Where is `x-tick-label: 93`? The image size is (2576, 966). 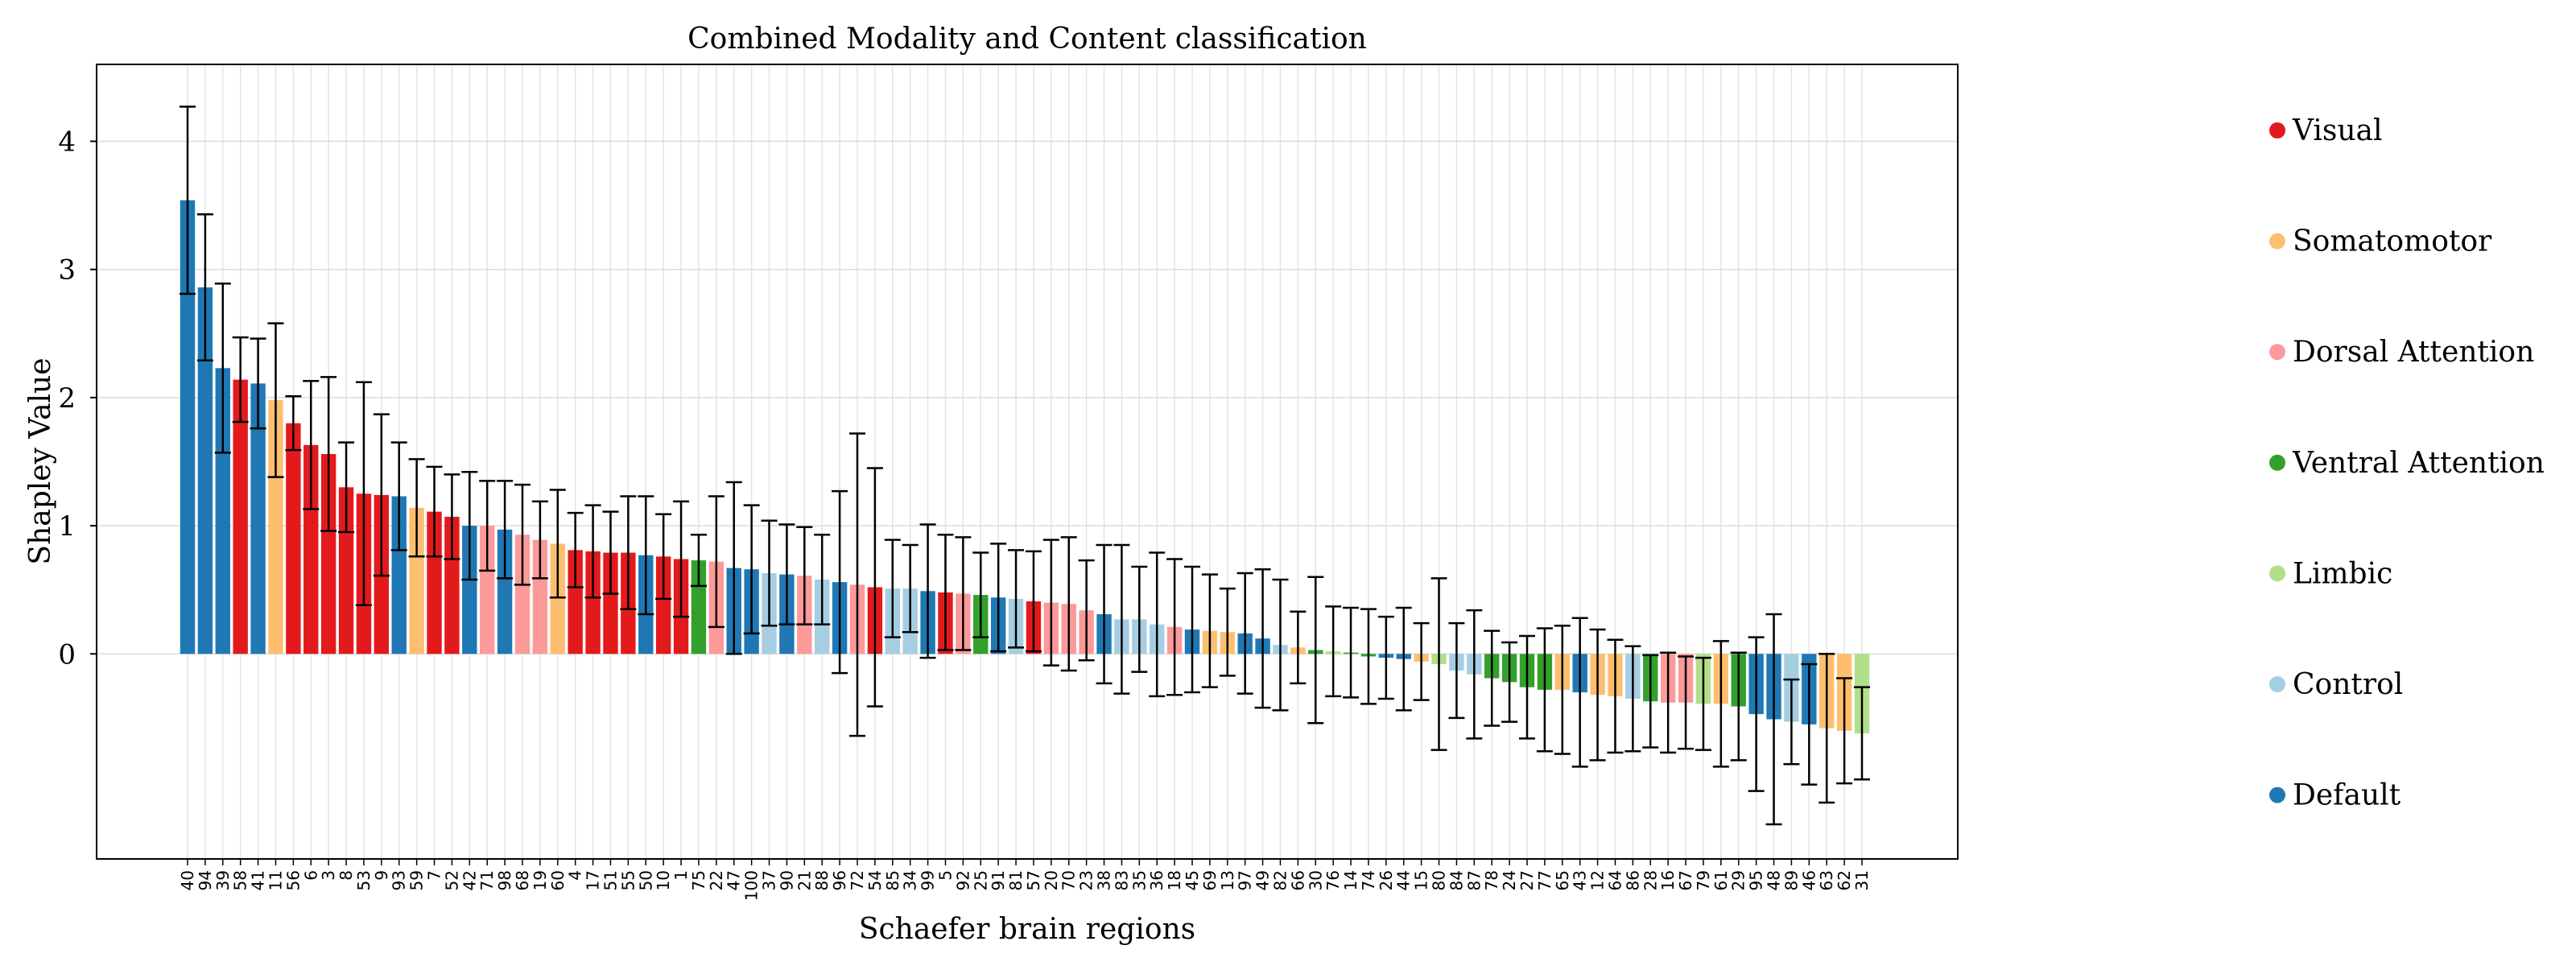 x-tick-label: 93 is located at coordinates (399, 880).